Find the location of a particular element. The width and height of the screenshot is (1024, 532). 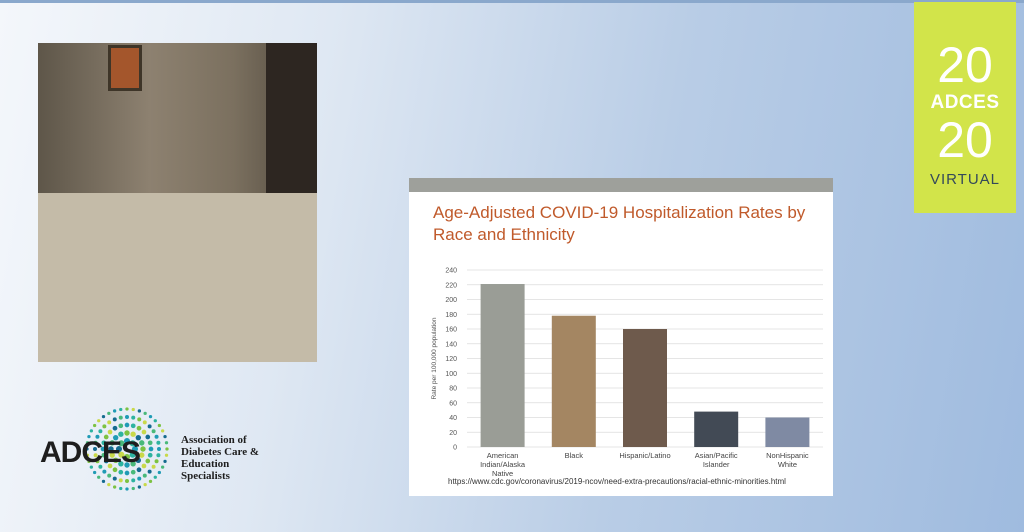

y-tick-label: 180 is located at coordinates (451, 315).